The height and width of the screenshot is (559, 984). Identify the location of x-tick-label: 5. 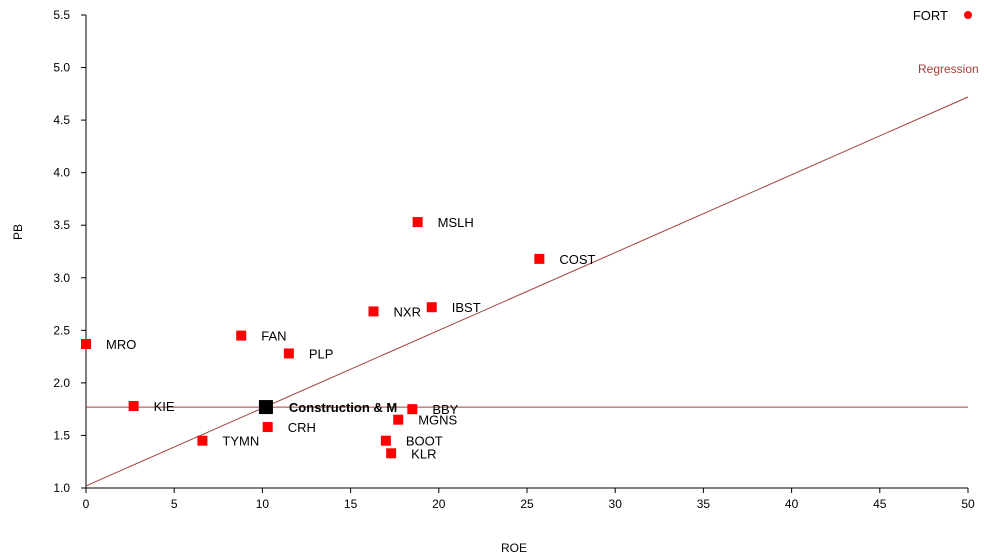
(174, 504).